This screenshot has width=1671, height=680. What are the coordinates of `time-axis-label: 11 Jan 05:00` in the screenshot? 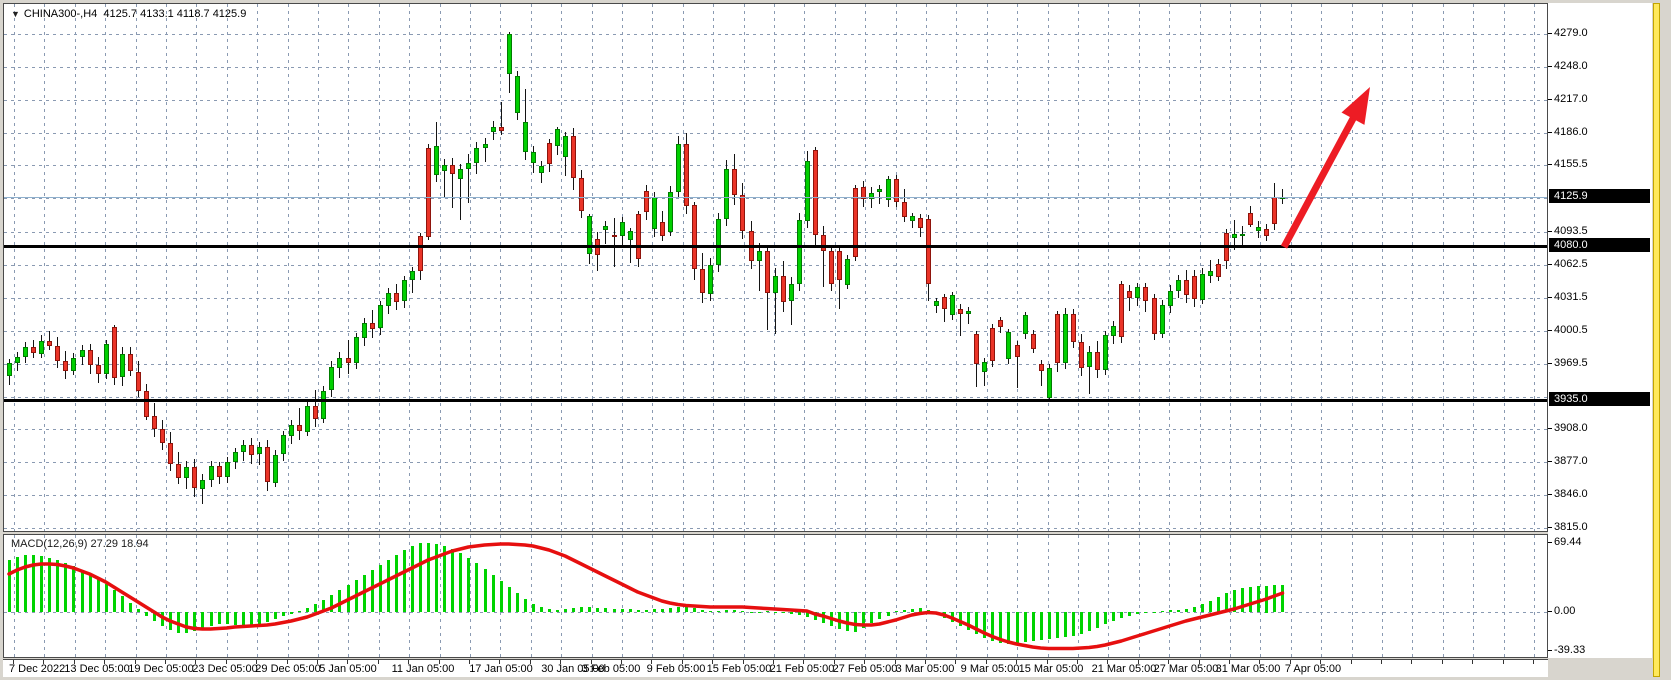 It's located at (423, 669).